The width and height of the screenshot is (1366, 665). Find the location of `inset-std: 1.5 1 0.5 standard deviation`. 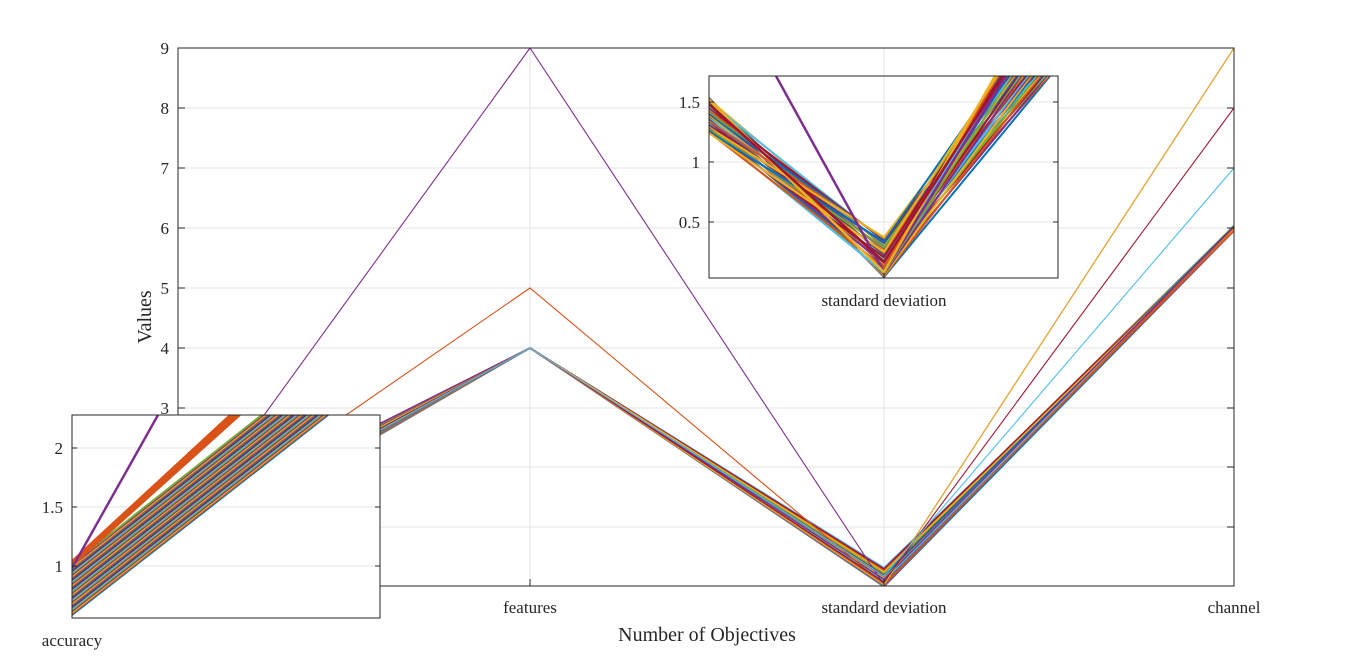

inset-std: 1.5 1 0.5 standard deviation is located at coordinates (869, 192).